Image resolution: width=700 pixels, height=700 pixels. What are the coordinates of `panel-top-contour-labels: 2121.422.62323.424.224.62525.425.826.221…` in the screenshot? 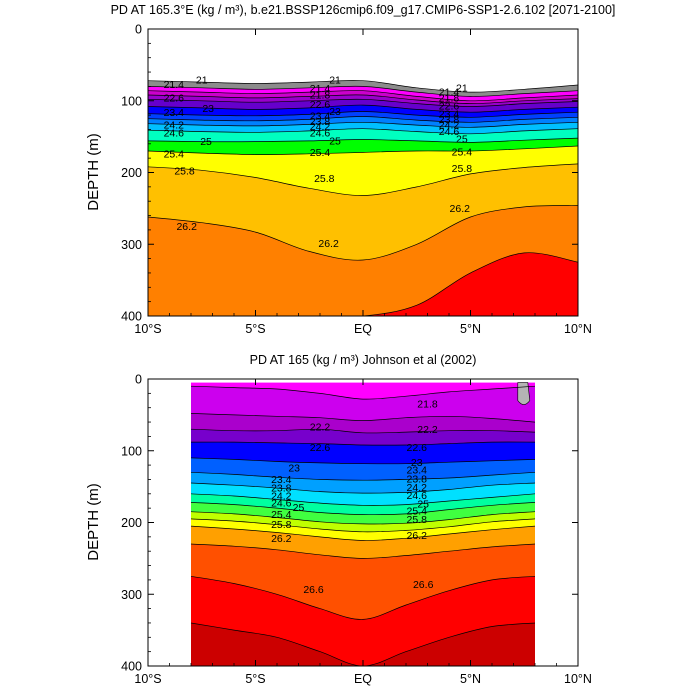 It's located at (318, 163).